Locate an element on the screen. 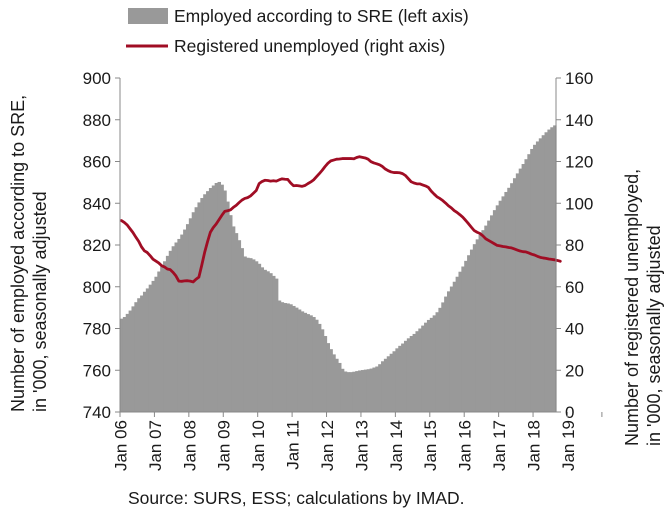 The height and width of the screenshot is (520, 668). right-axis-tick-label: 0 is located at coordinates (569, 412).